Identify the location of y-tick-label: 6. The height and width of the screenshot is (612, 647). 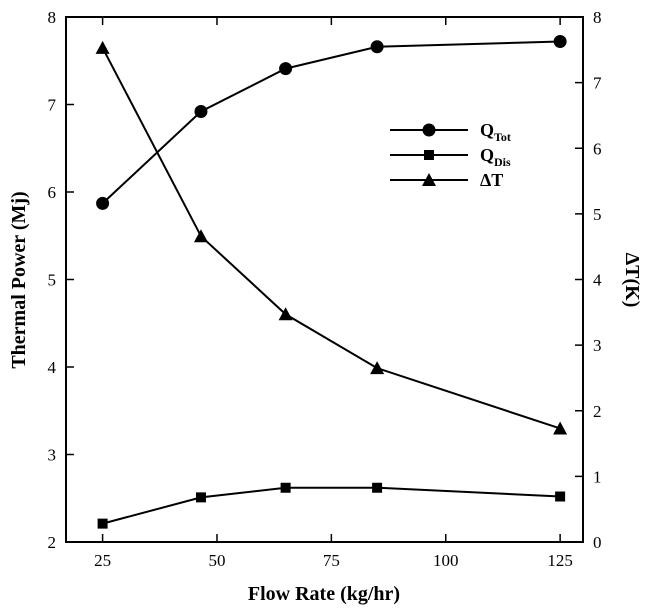
(52, 192).